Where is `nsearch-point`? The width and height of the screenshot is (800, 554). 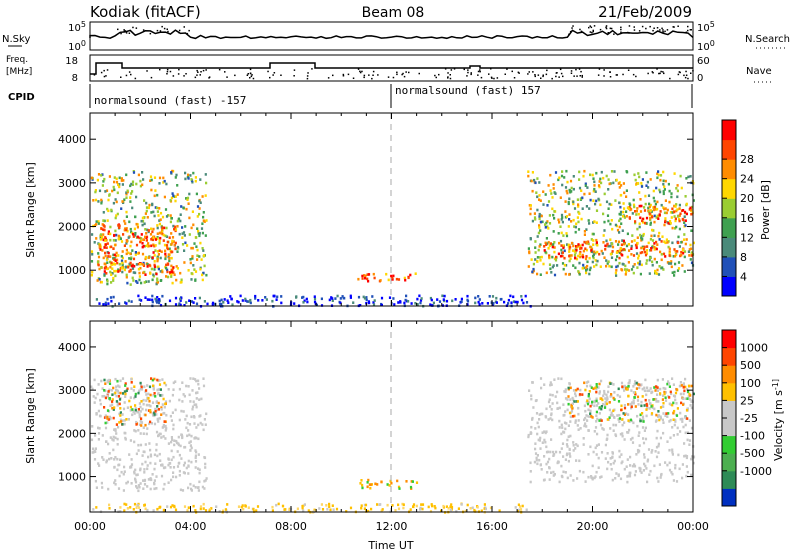 nsearch-point is located at coordinates (179, 32).